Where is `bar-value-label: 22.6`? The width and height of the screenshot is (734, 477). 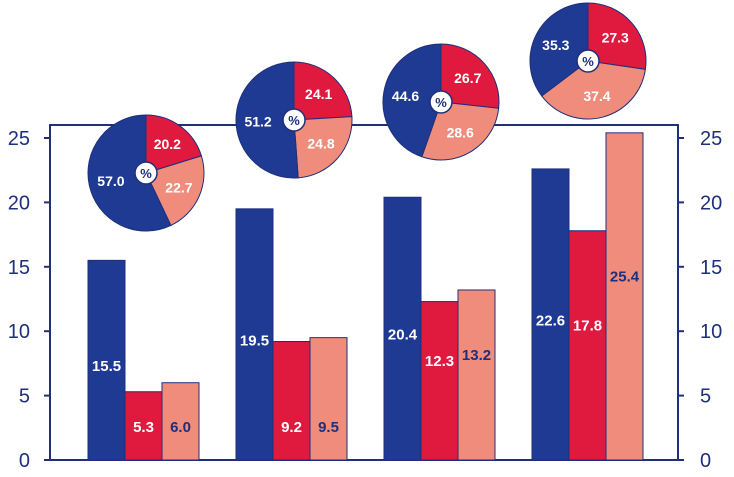 bar-value-label: 22.6 is located at coordinates (550, 320).